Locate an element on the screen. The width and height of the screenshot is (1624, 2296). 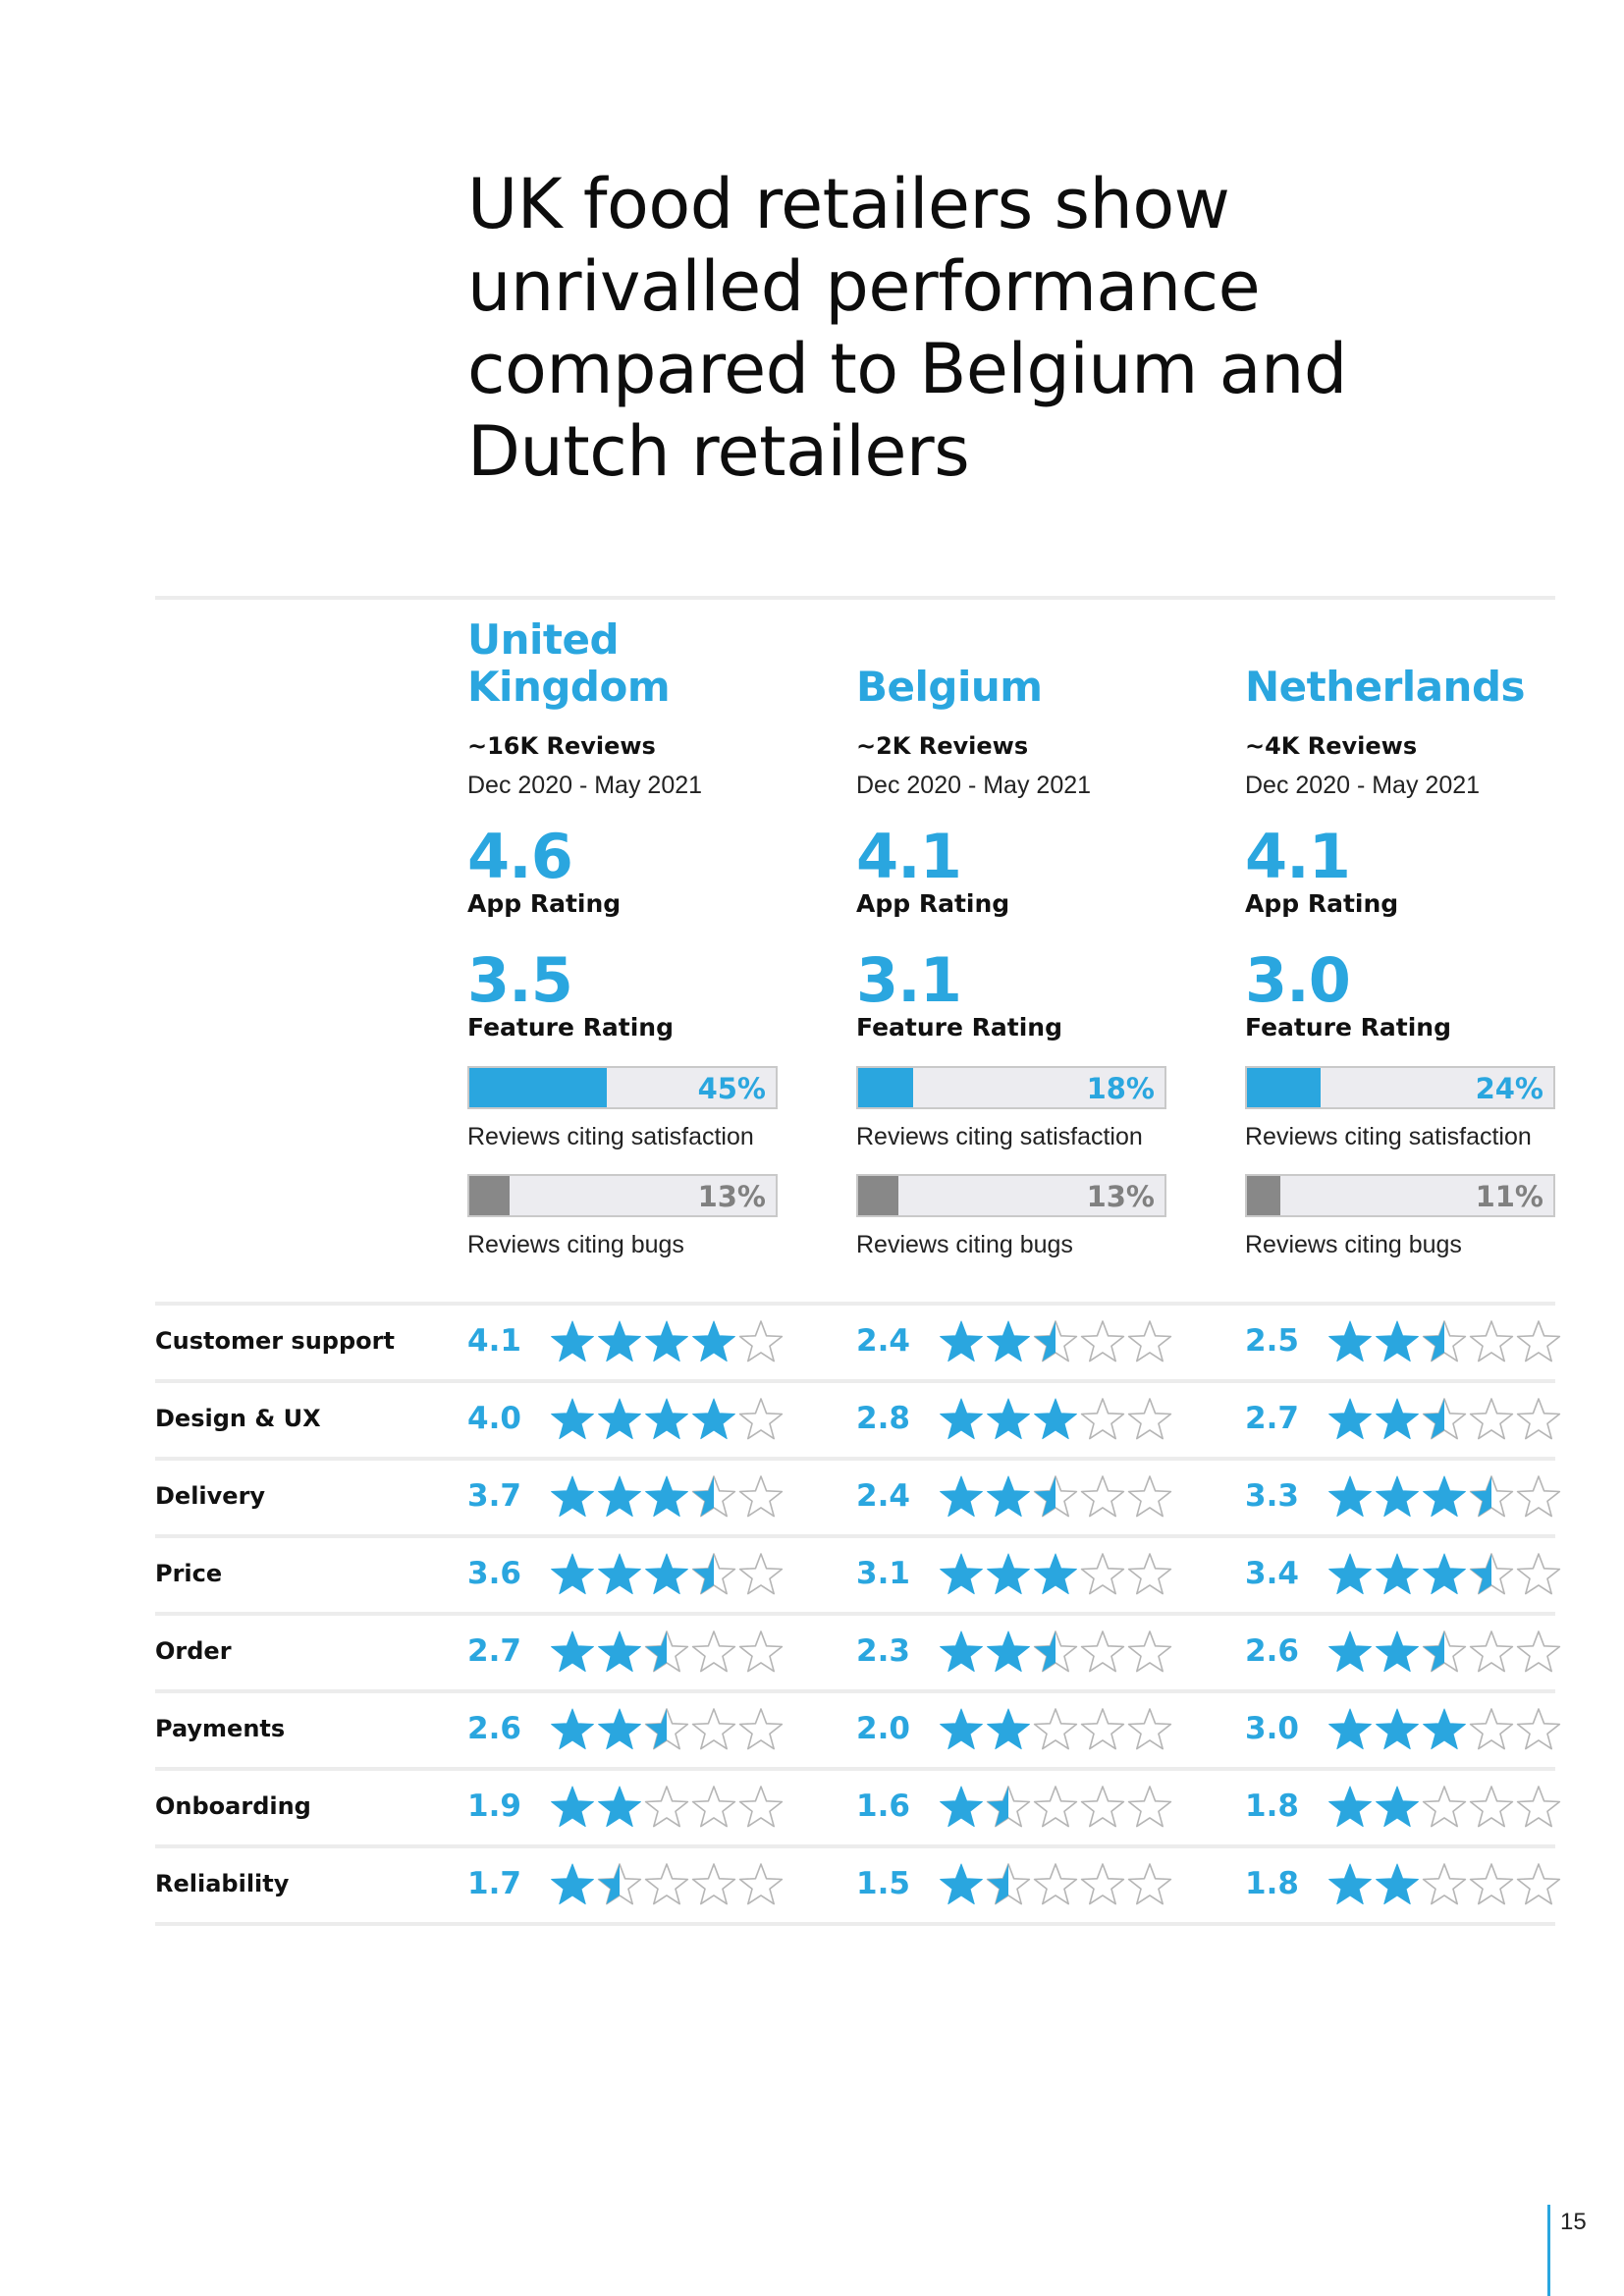
feature-label: Reliability is located at coordinates (222, 1883).